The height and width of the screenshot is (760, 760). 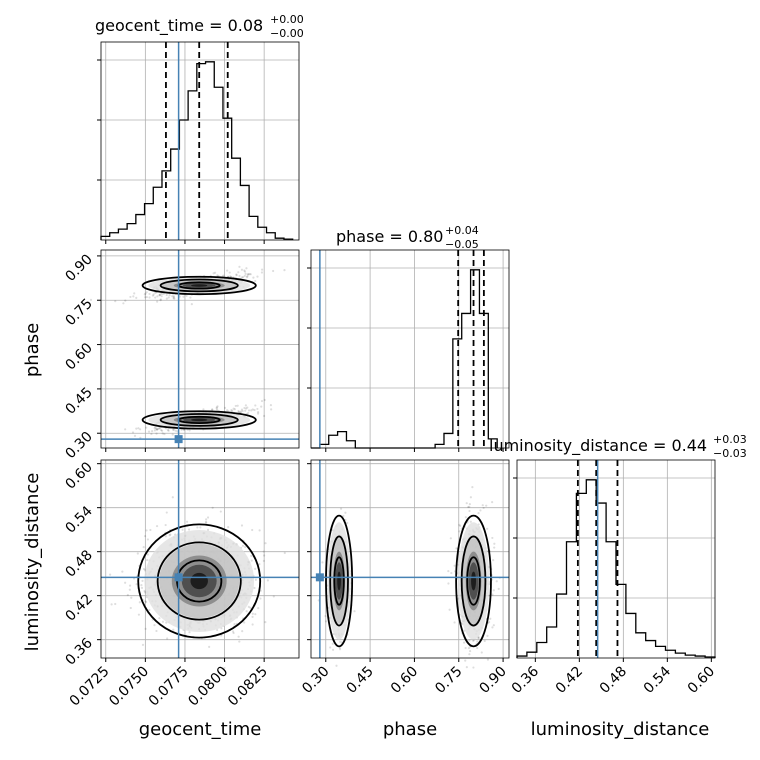 What do you see at coordinates (616, 568) in the screenshot?
I see `hist-luminosity_distance-steps` at bounding box center [616, 568].